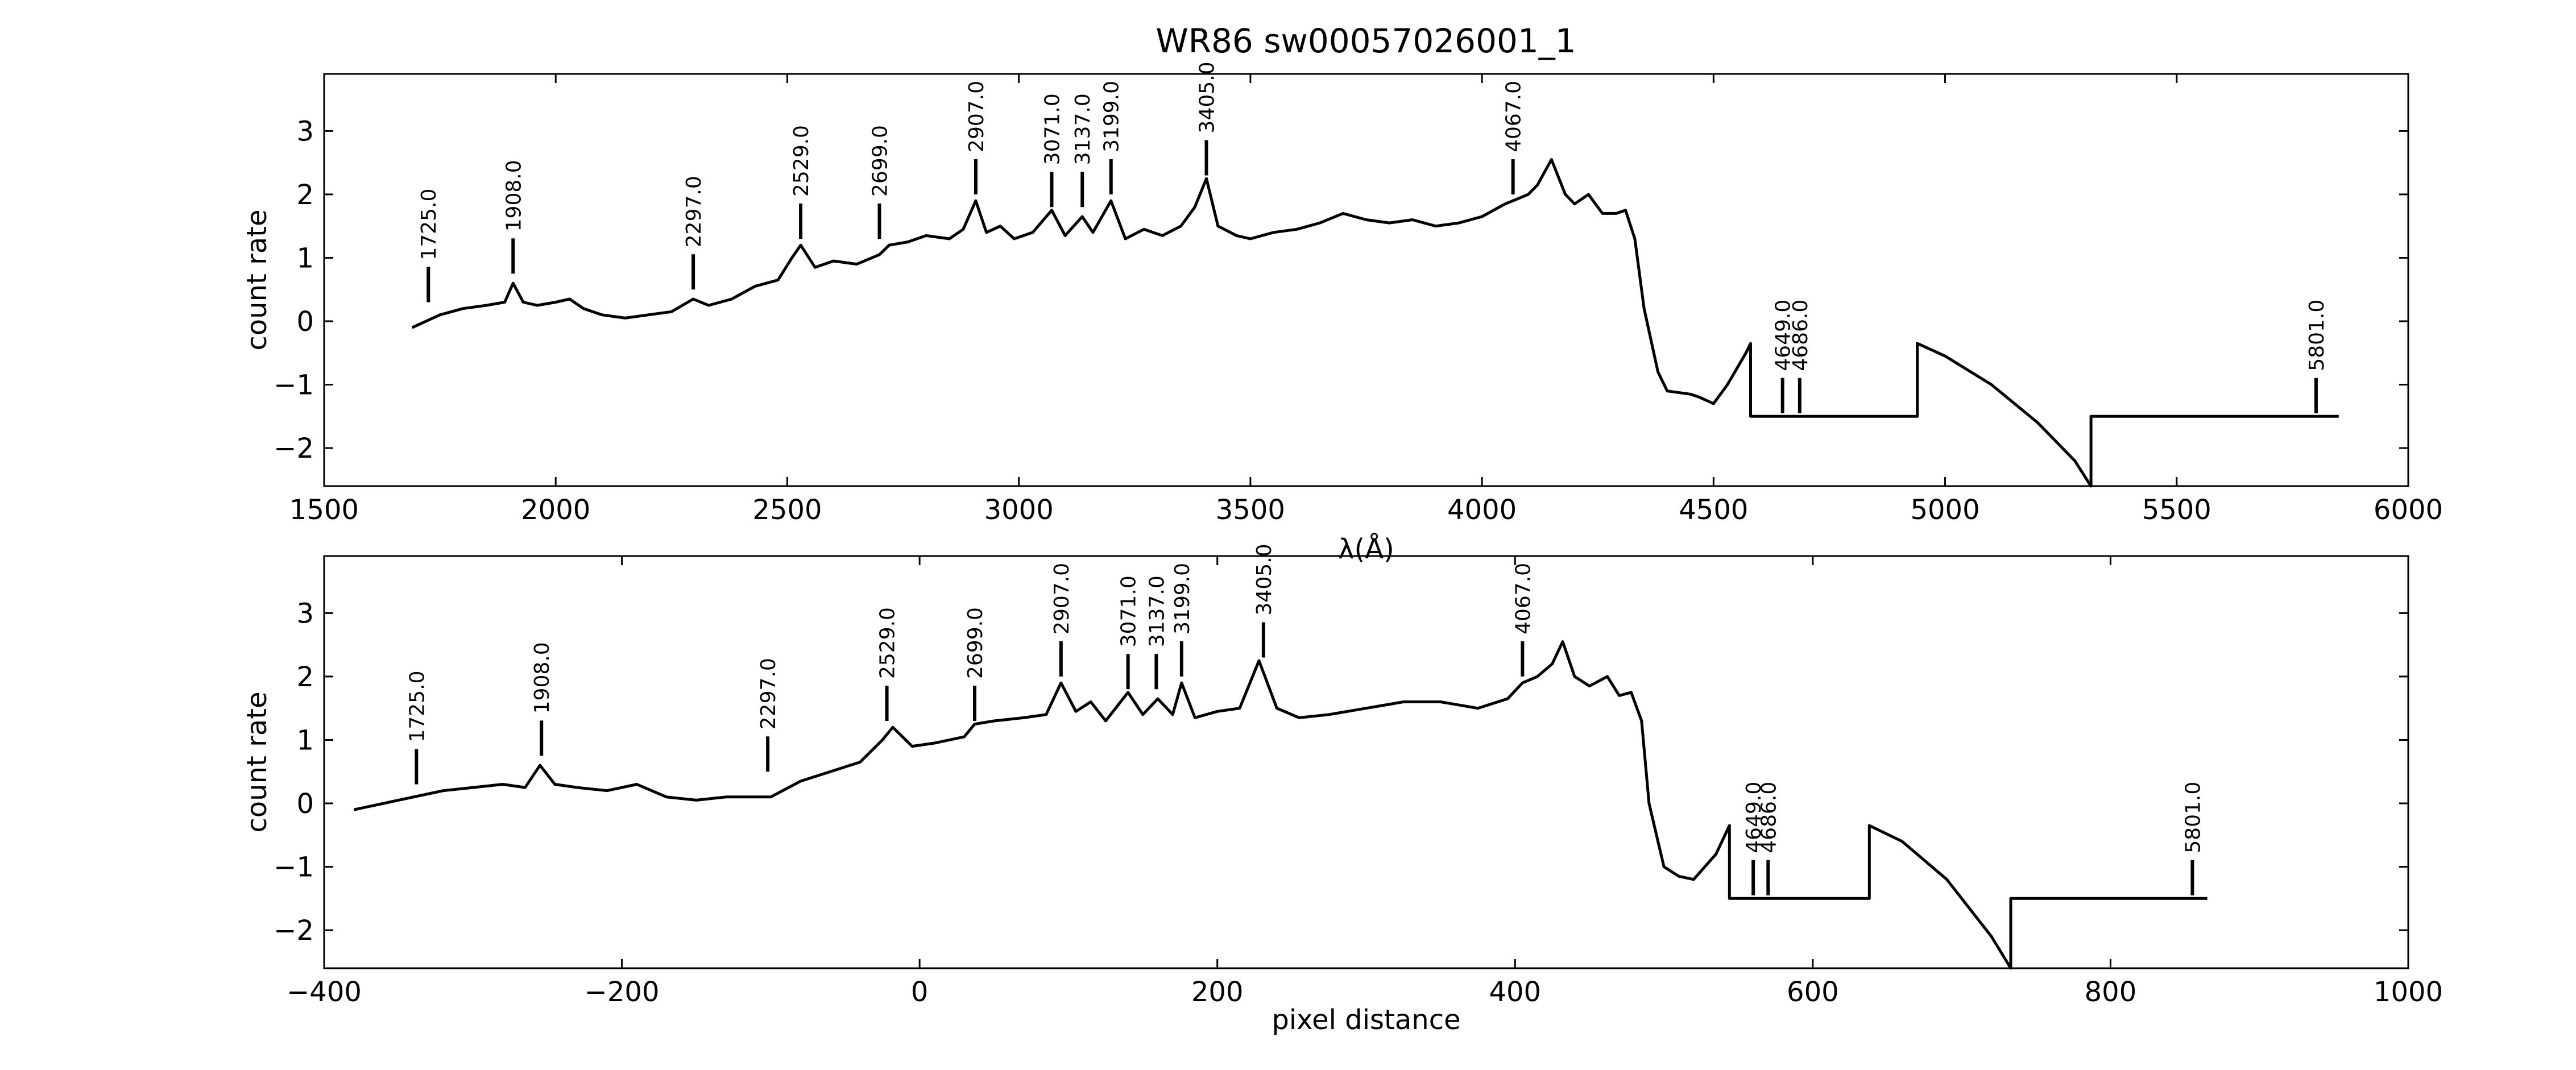 Image resolution: width=2576 pixels, height=1070 pixels. What do you see at coordinates (1250, 510) in the screenshot?
I see `x-tick-label: 3500` at bounding box center [1250, 510].